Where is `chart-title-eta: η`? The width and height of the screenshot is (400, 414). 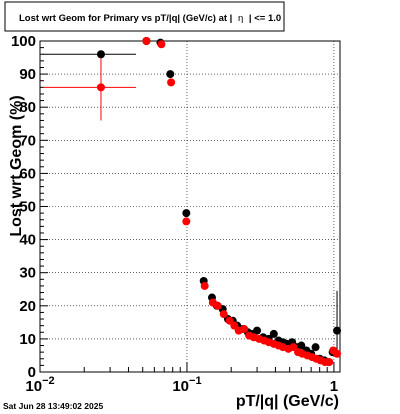 chart-title-eta: η is located at coordinates (240, 18).